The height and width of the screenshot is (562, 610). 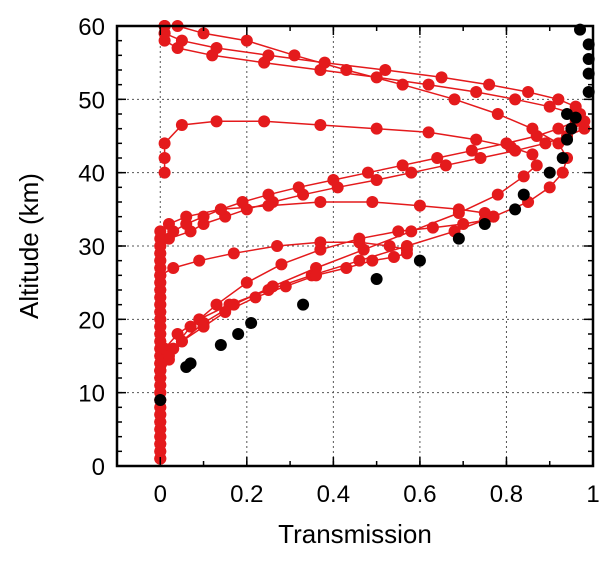 I want to click on y-tick-label: 30, so click(x=91, y=247).